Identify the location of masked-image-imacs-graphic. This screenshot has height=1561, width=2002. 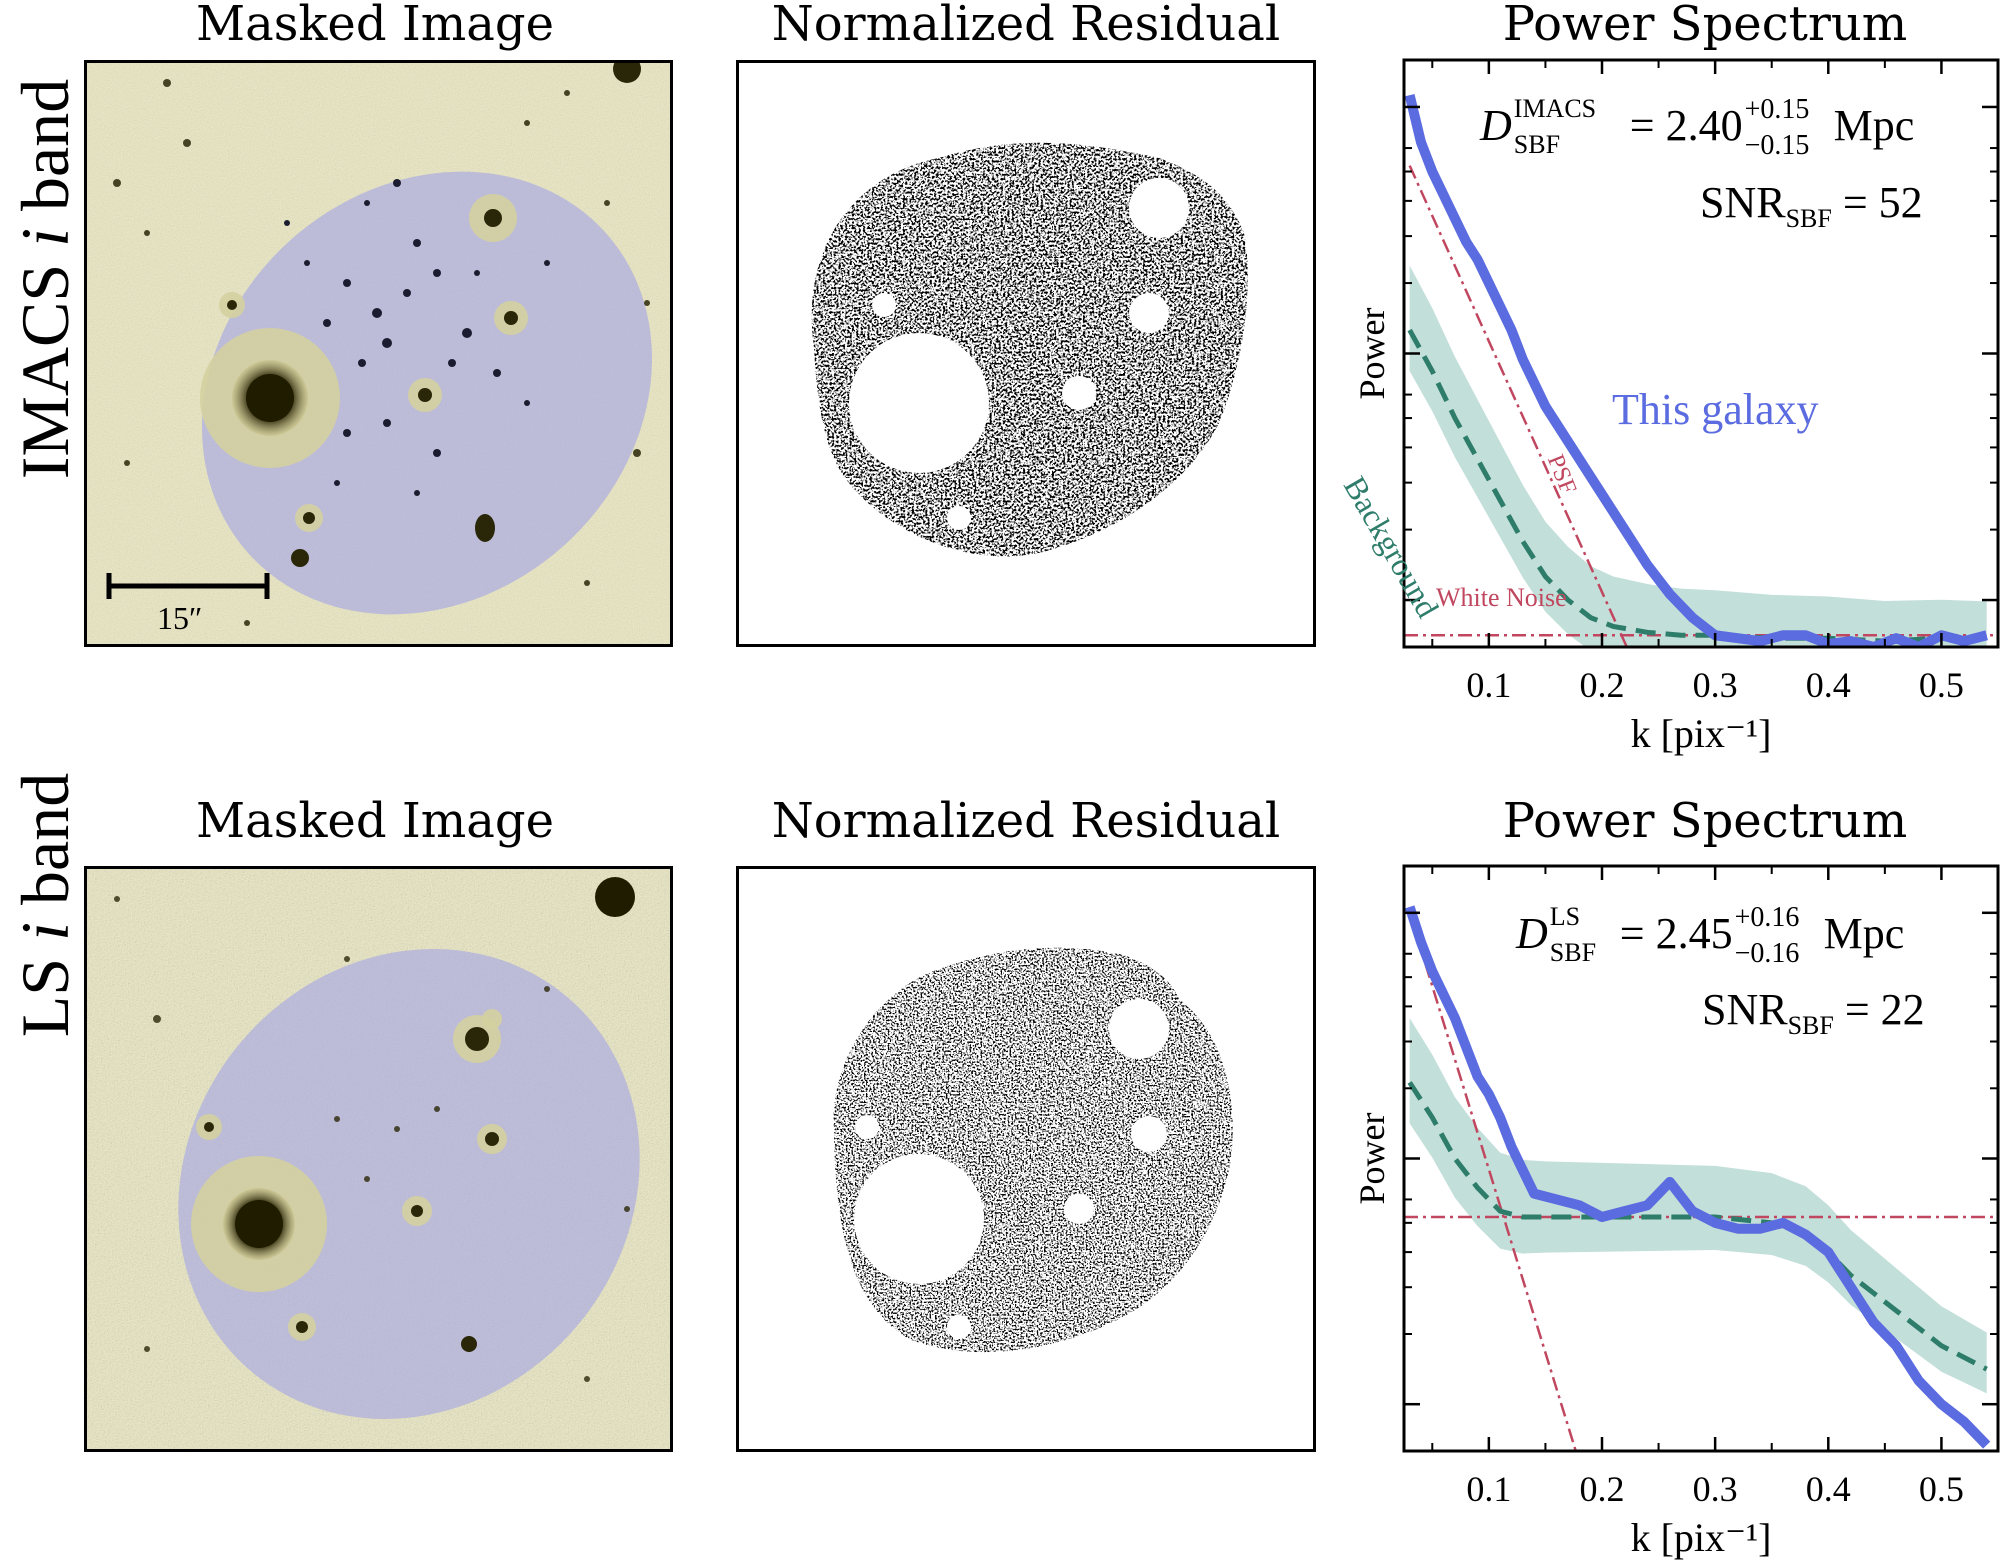
(378, 353).